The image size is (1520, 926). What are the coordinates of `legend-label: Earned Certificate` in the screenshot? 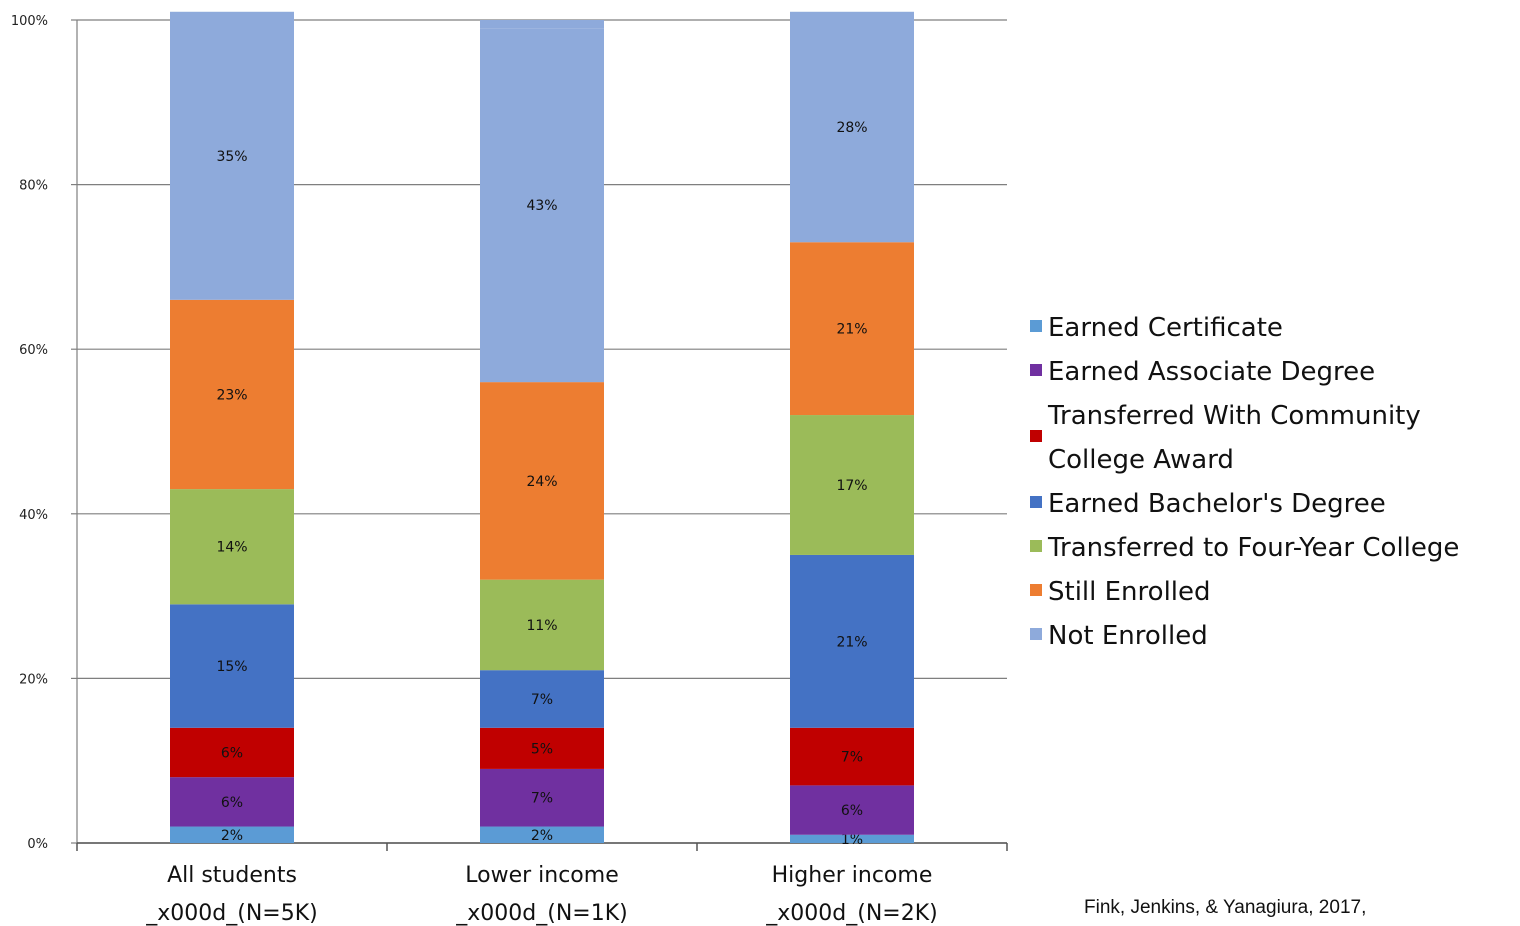 It's located at (1165, 328).